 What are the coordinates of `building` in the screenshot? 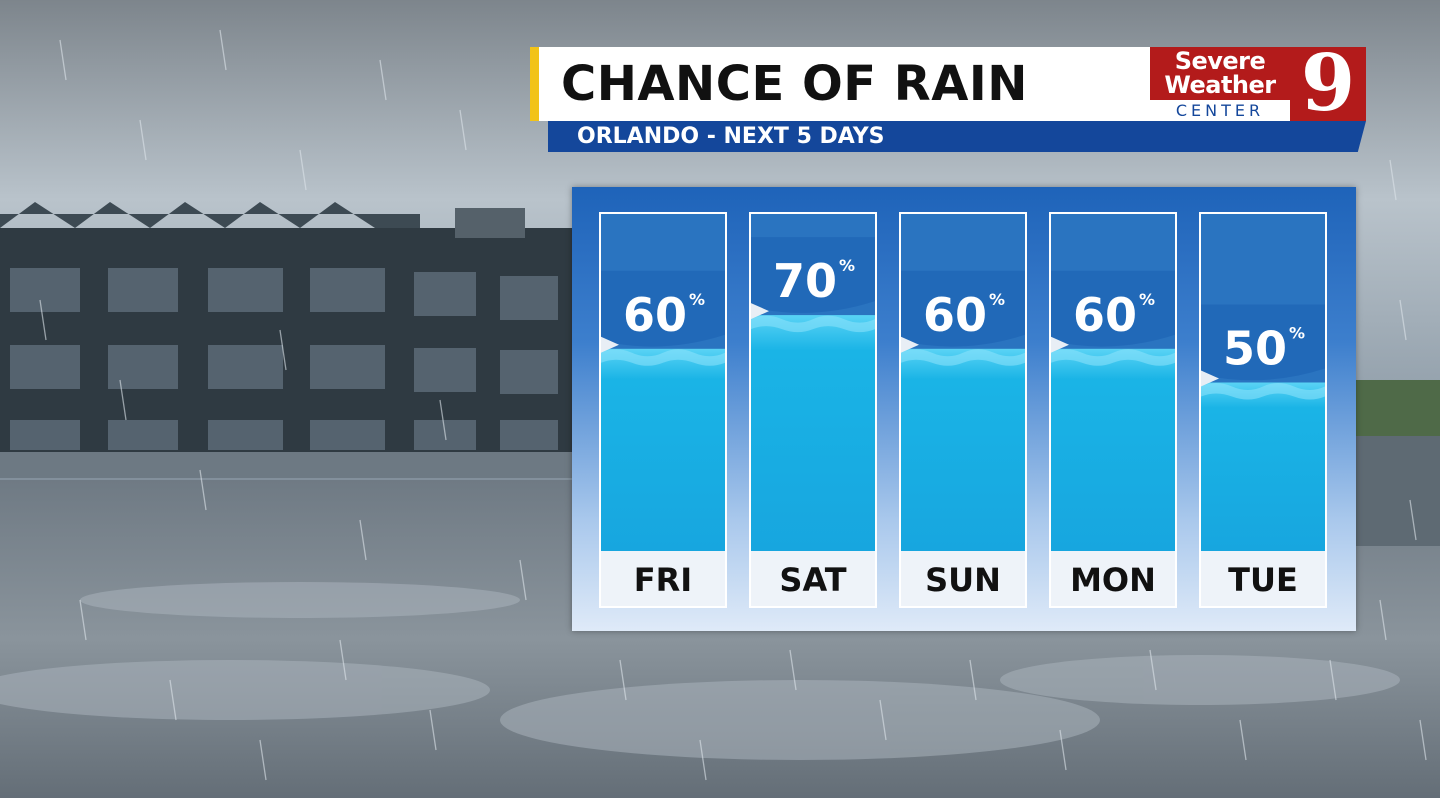 It's located at (287, 340).